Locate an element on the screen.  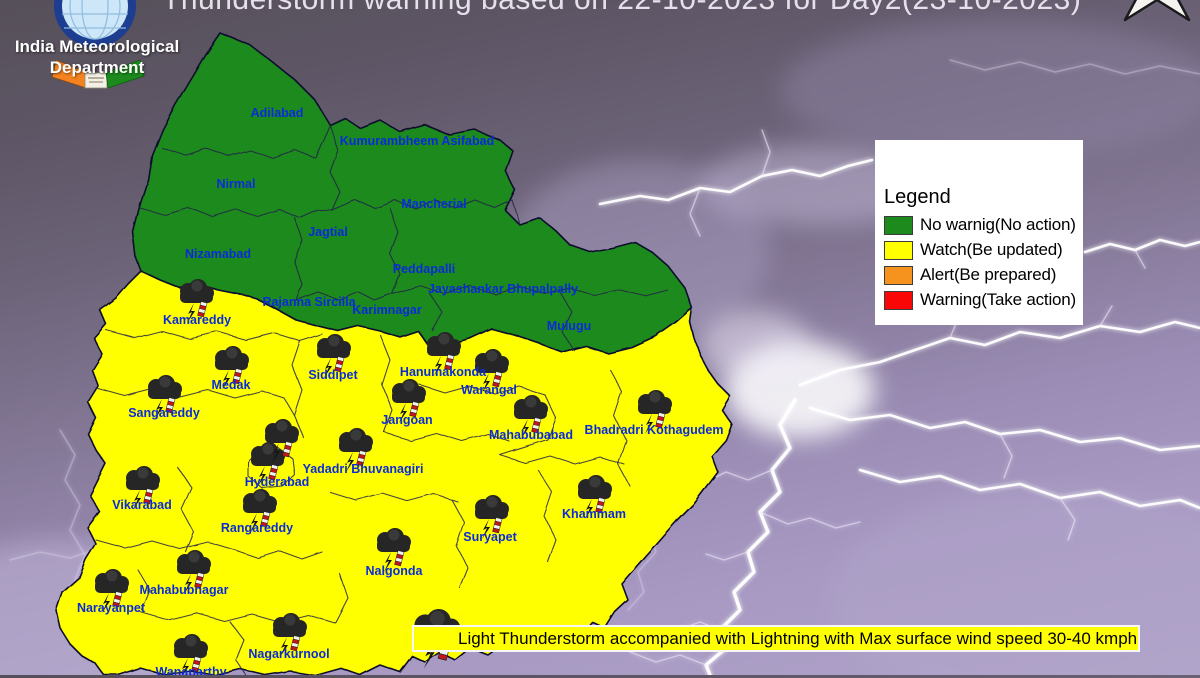
district-label-narayanpet: Narayanpet is located at coordinates (111, 608).